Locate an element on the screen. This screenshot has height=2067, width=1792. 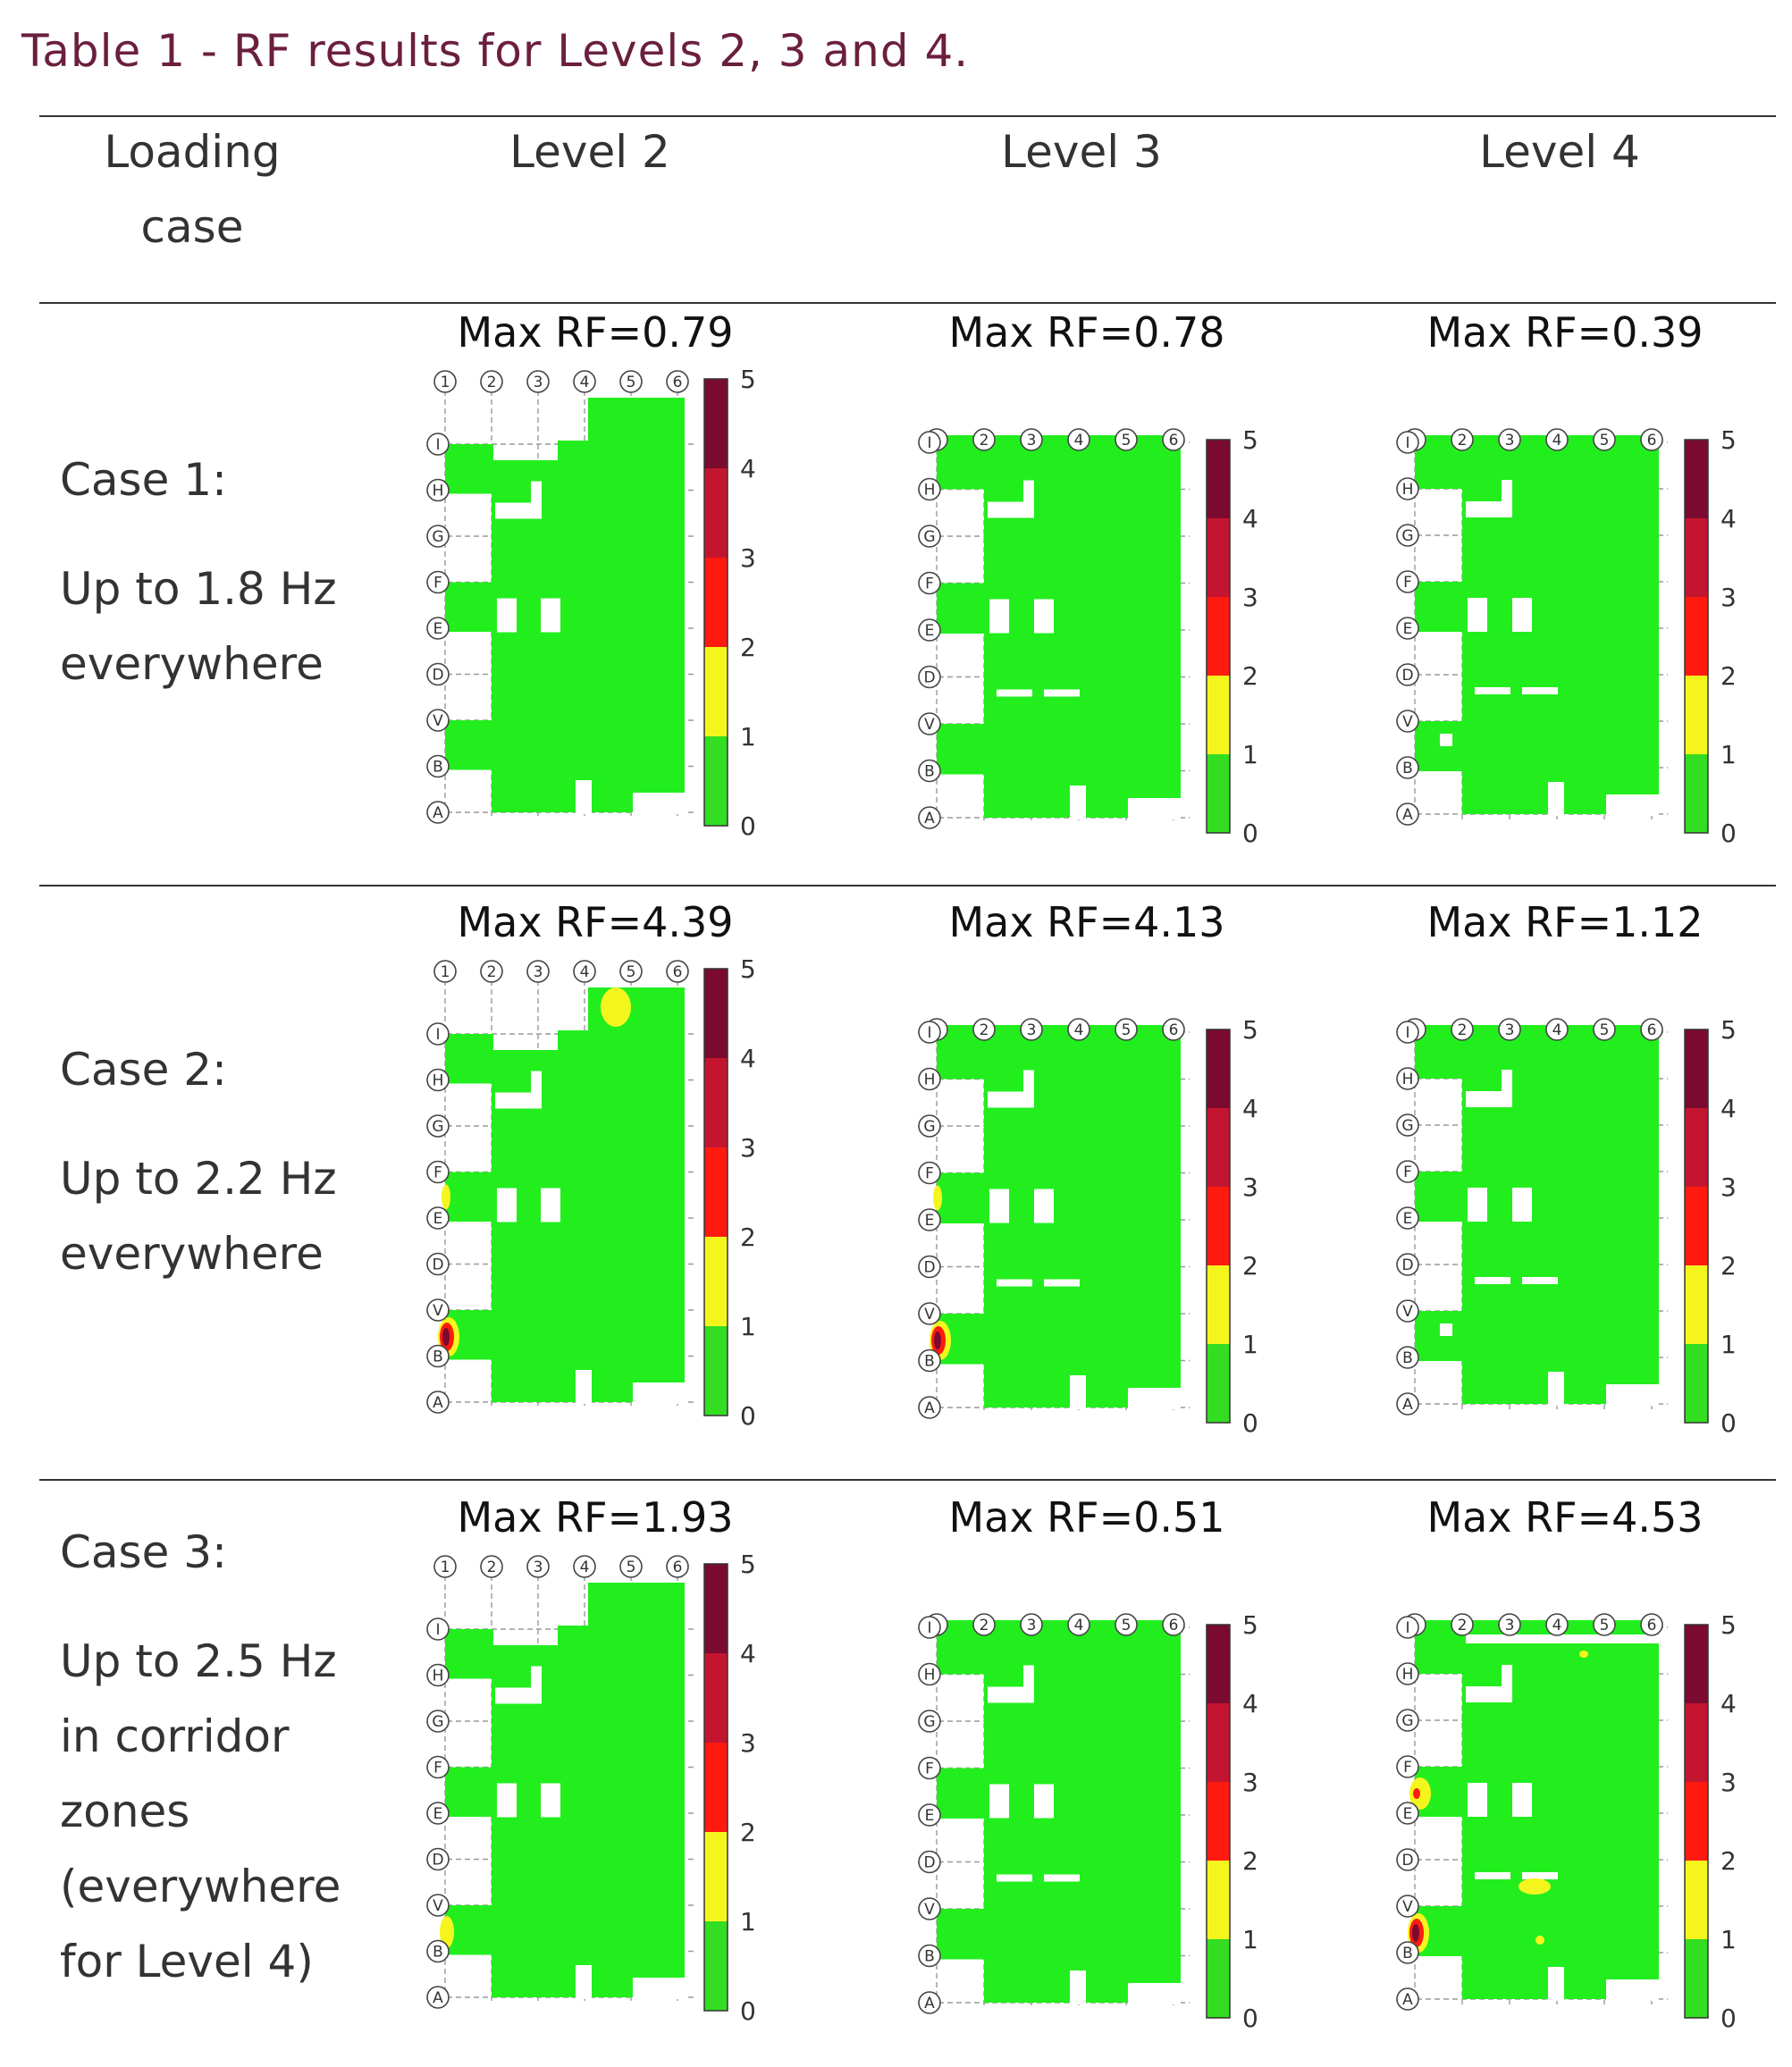
rf-panel-case2-level2: Max RF=4.39 1 2 3 4 5 6 I H G F E D V B A 5 4 3 2 1 0 is located at coordinates (606, 1170).